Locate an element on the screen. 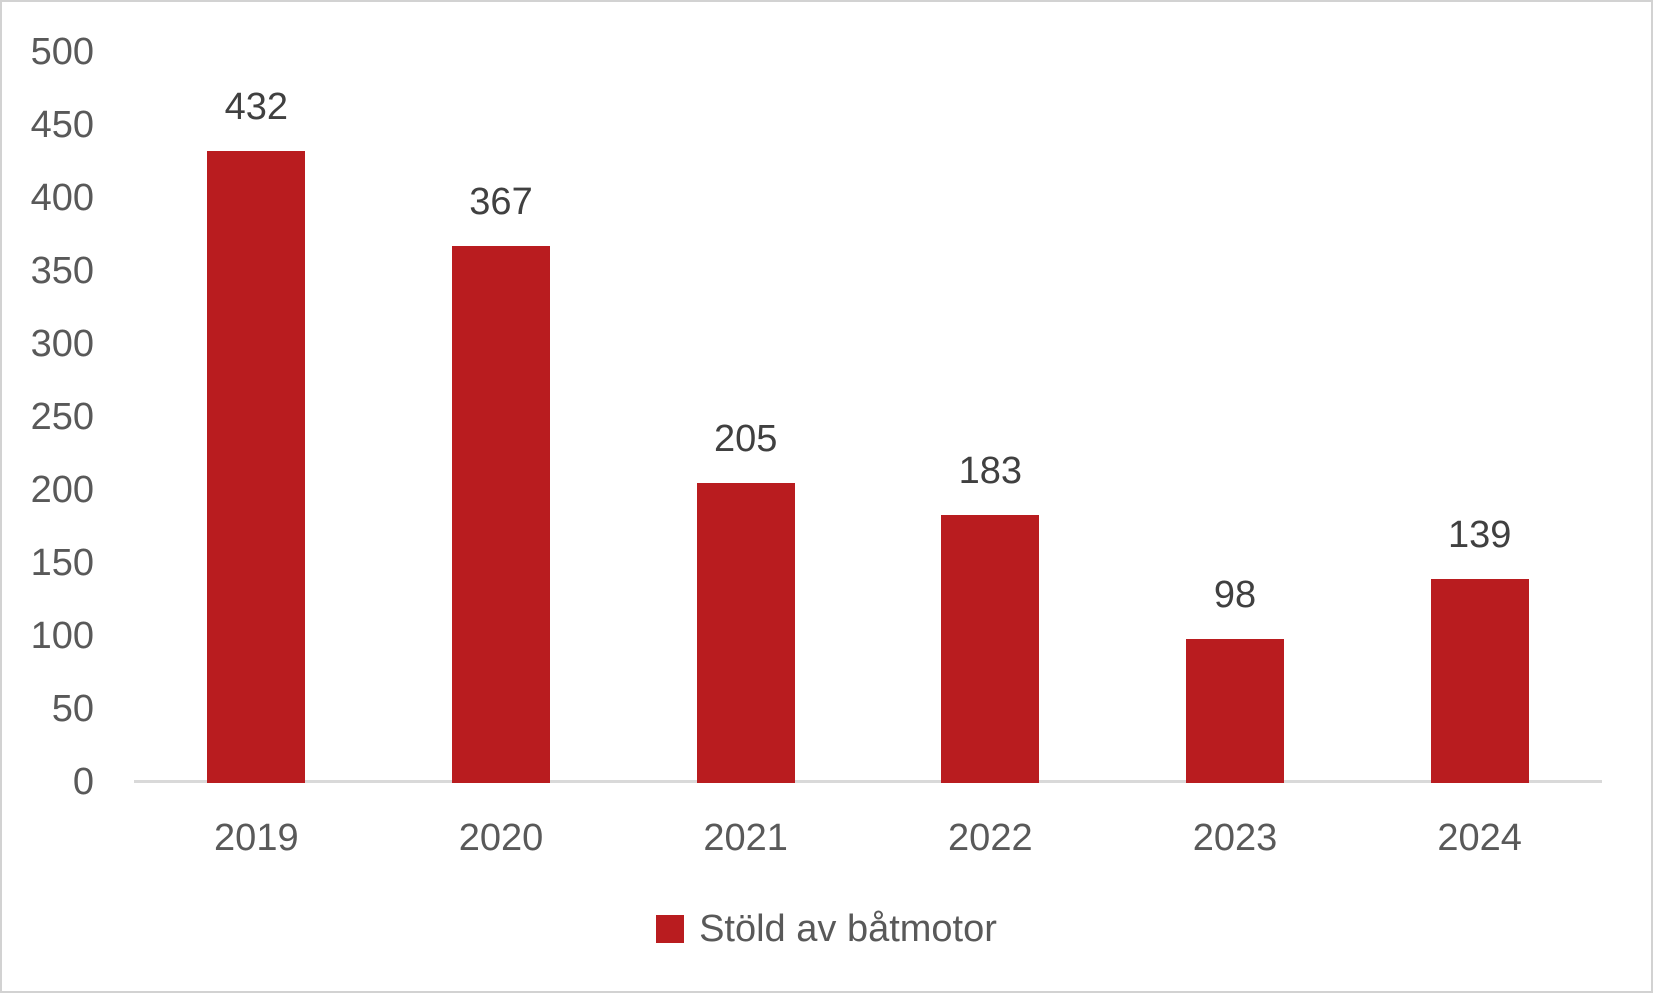 Image resolution: width=1653 pixels, height=993 pixels. y-tick-label: 150 is located at coordinates (62, 563).